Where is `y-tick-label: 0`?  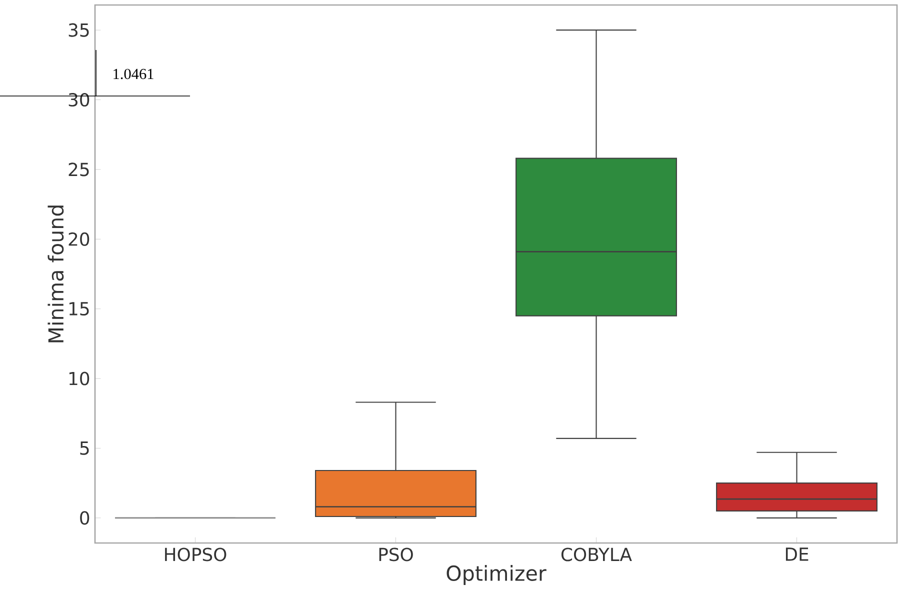 y-tick-label: 0 is located at coordinates (85, 518).